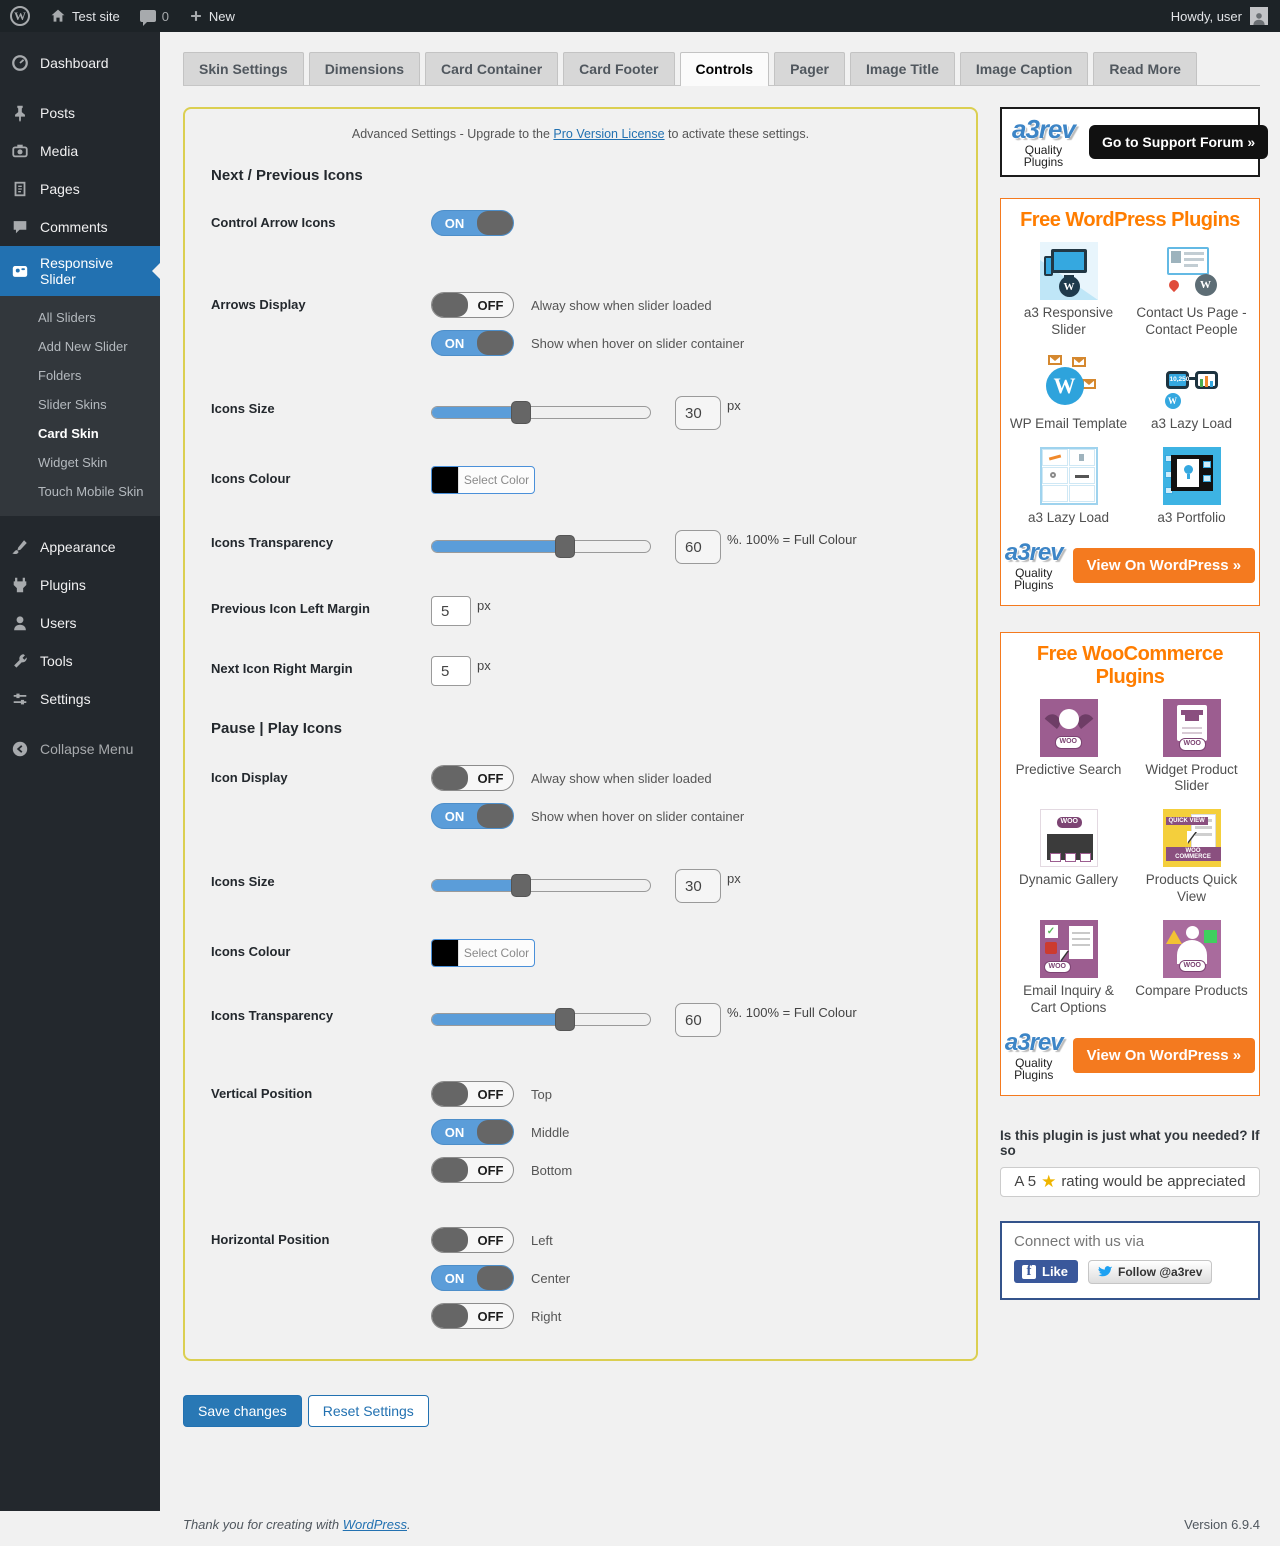 This screenshot has height=1546, width=1280. What do you see at coordinates (1145, 68) in the screenshot?
I see `tab-read-more: Read More` at bounding box center [1145, 68].